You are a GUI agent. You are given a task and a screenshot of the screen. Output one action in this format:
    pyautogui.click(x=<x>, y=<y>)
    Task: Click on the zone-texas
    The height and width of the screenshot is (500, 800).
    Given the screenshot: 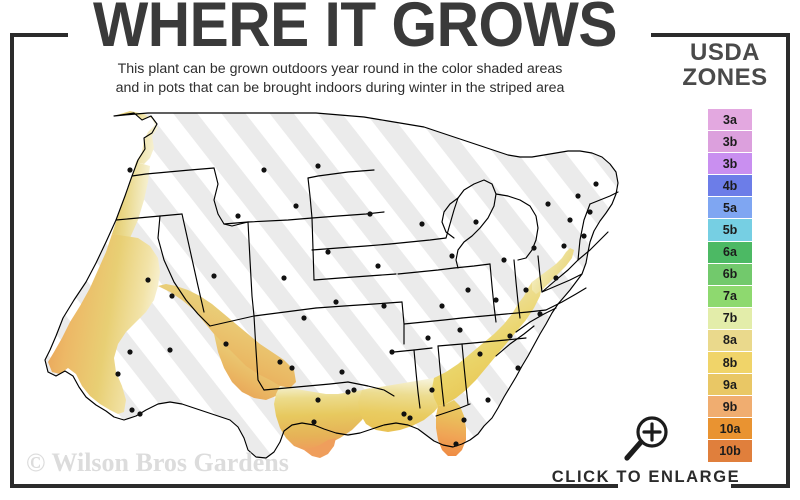 What is the action you would take?
    pyautogui.click(x=324, y=418)
    